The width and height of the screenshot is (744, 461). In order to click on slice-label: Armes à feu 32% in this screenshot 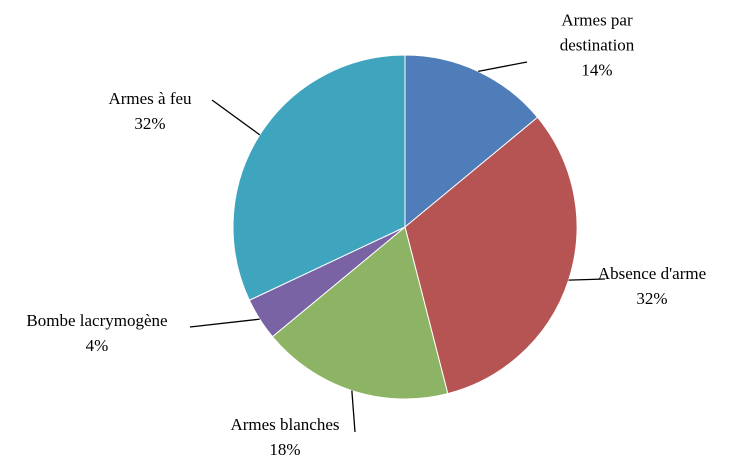, I will do `click(150, 111)`.